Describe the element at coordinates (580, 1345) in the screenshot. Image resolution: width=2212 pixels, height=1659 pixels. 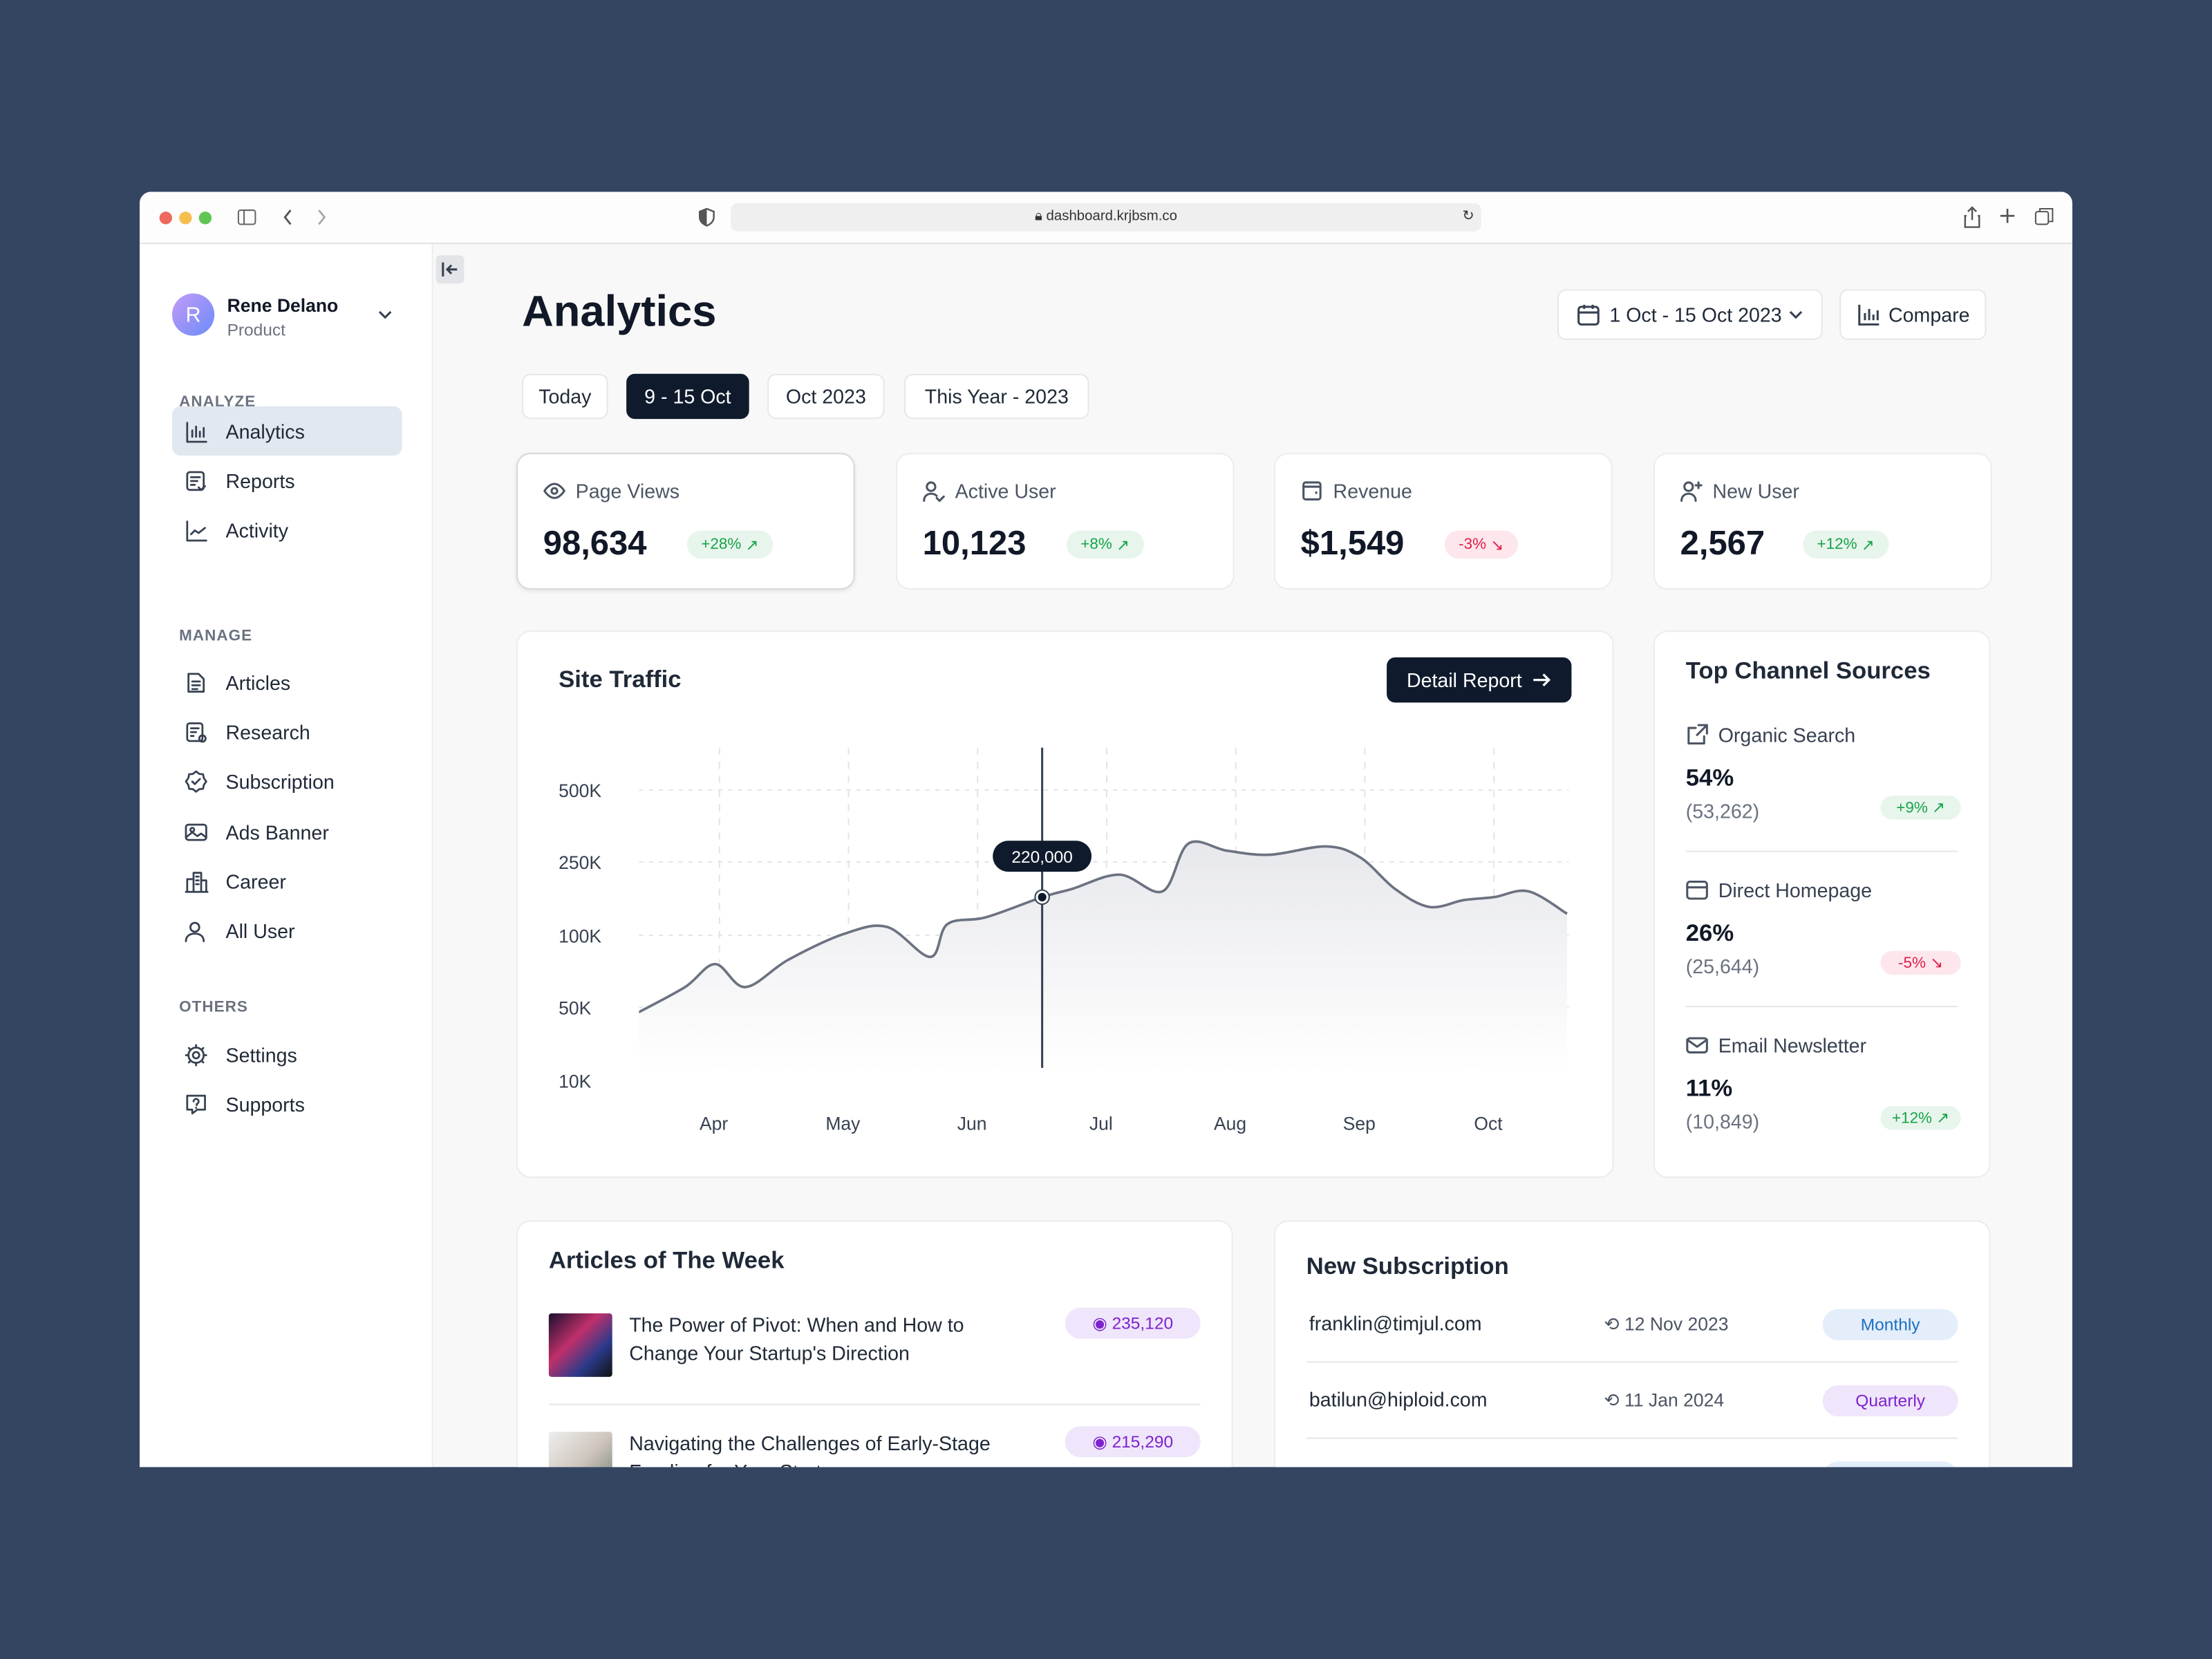
I see `article-thumbnail` at that location.